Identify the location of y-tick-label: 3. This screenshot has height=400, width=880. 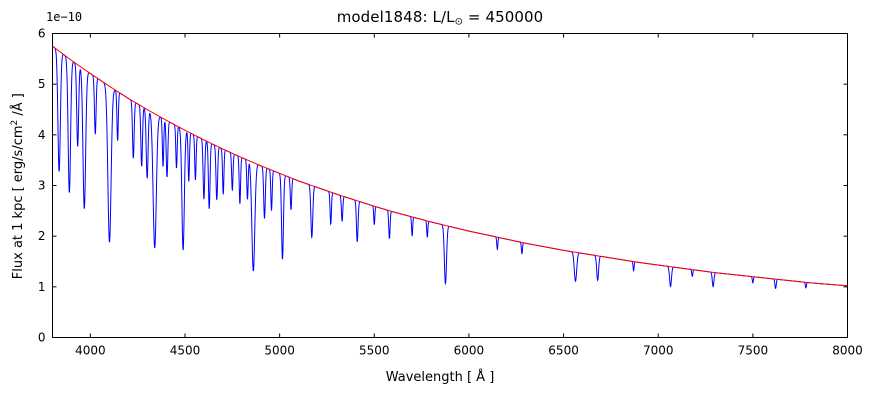
(42, 186).